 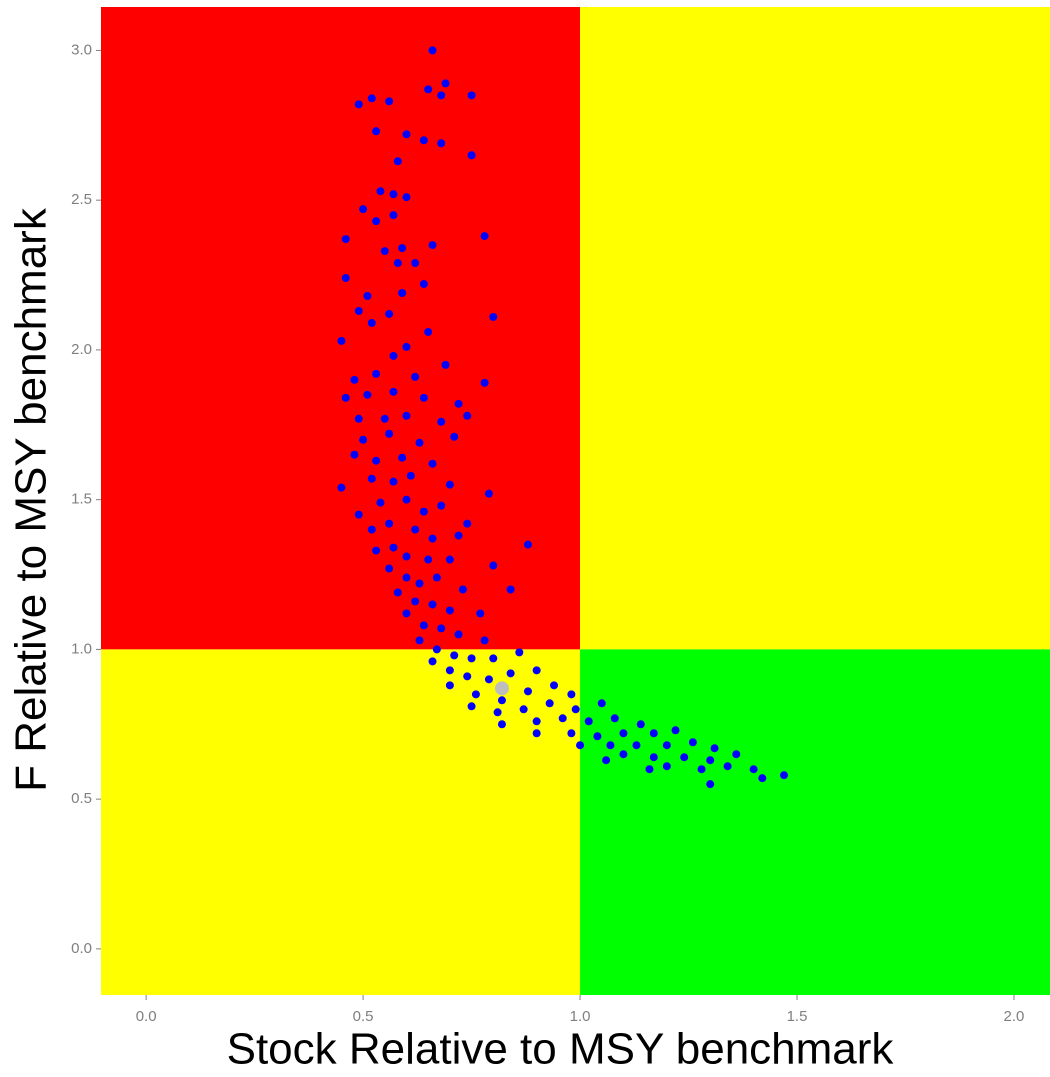 I want to click on y-tick-label: 0.0, so click(x=81, y=948).